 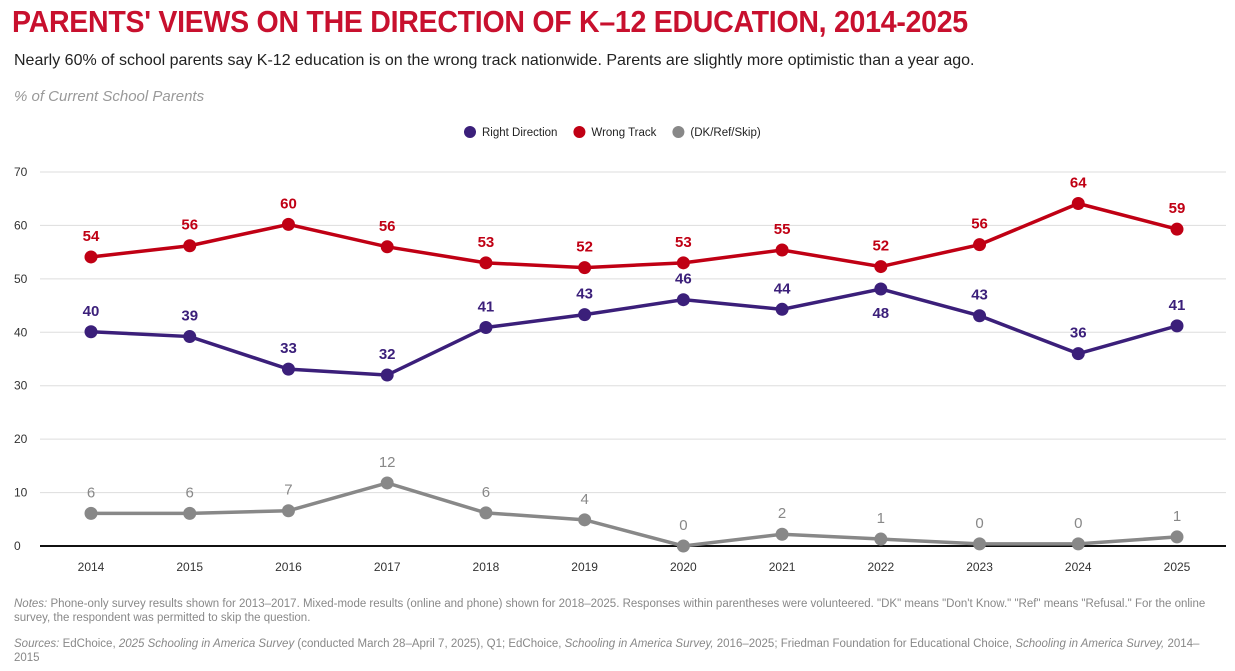 I want to click on legend-label: Right Direction, so click(x=519, y=133).